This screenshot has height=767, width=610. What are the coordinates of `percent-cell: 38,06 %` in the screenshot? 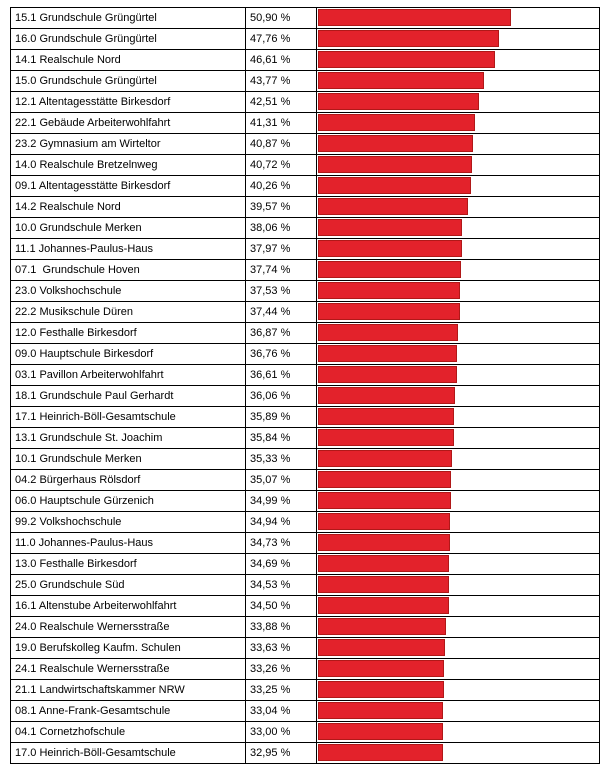 It's located at (281, 228).